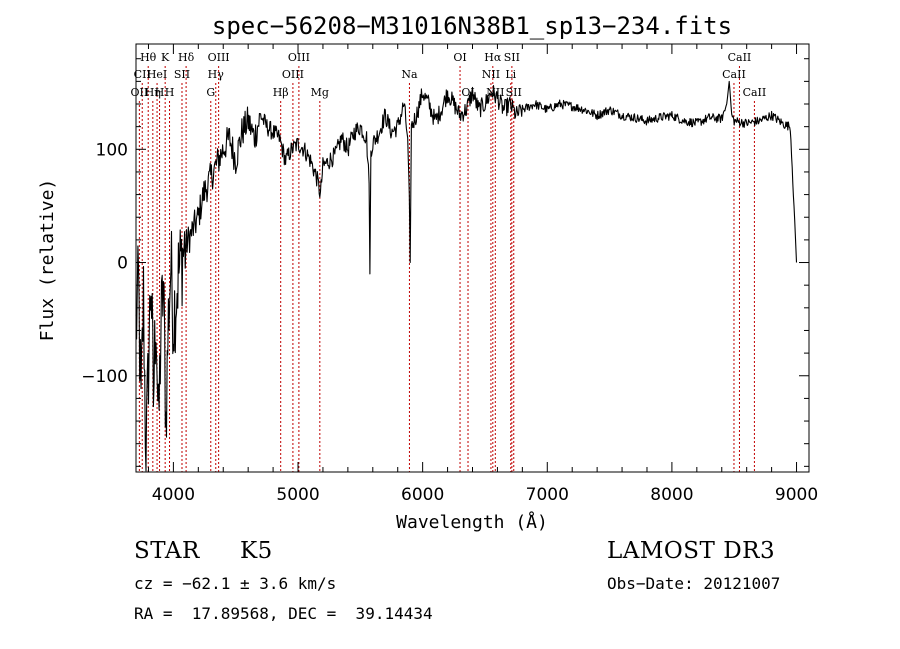 Image resolution: width=900 pixels, height=649 pixels. What do you see at coordinates (491, 74) in the screenshot?
I see `line-marker-label: NII` at bounding box center [491, 74].